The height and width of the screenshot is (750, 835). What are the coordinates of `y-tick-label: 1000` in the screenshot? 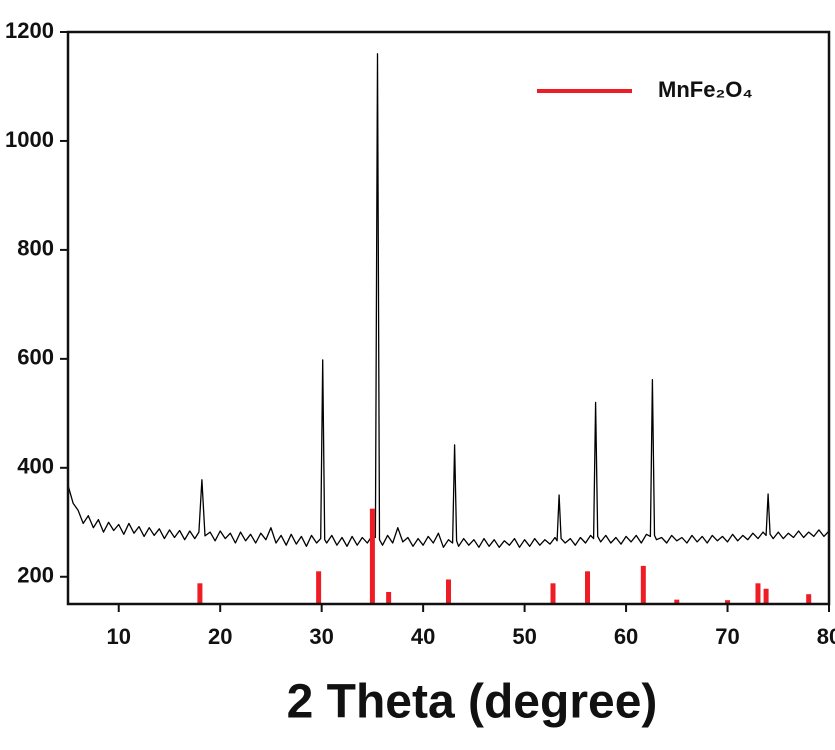 It's located at (29, 139).